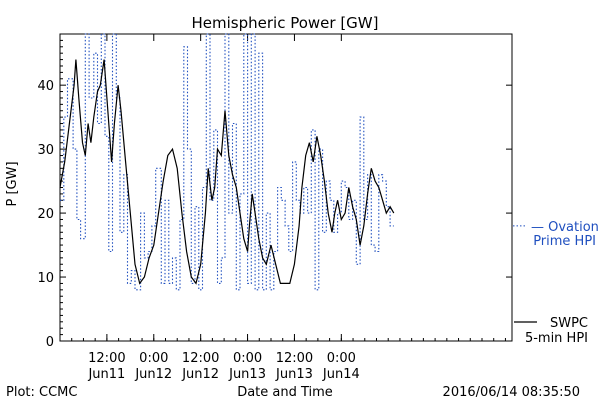 The height and width of the screenshot is (400, 600). I want to click on swpc-legend-label-line1: SWPC, so click(569, 323).